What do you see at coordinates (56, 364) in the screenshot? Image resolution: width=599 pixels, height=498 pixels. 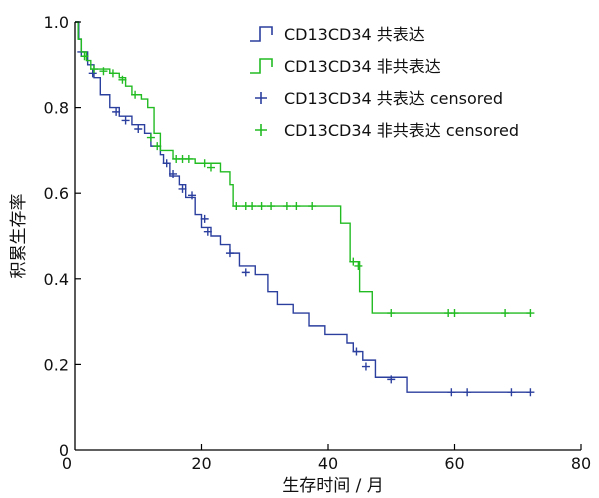 I see `y-tick-label: 0.2` at bounding box center [56, 364].